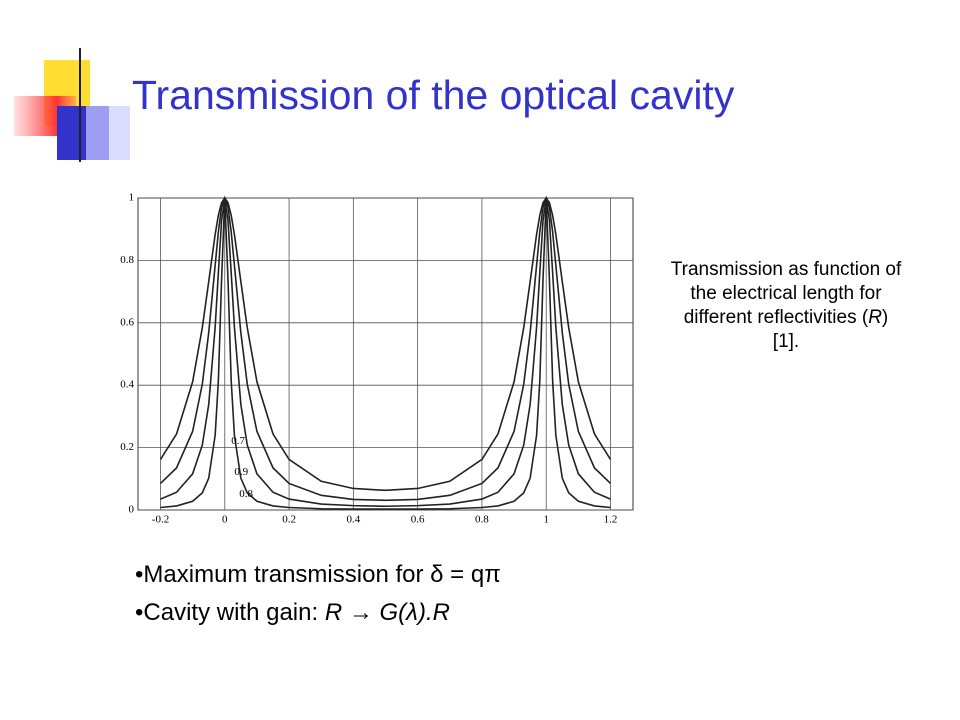  What do you see at coordinates (246, 494) in the screenshot?
I see `curve-label: 0.8` at bounding box center [246, 494].